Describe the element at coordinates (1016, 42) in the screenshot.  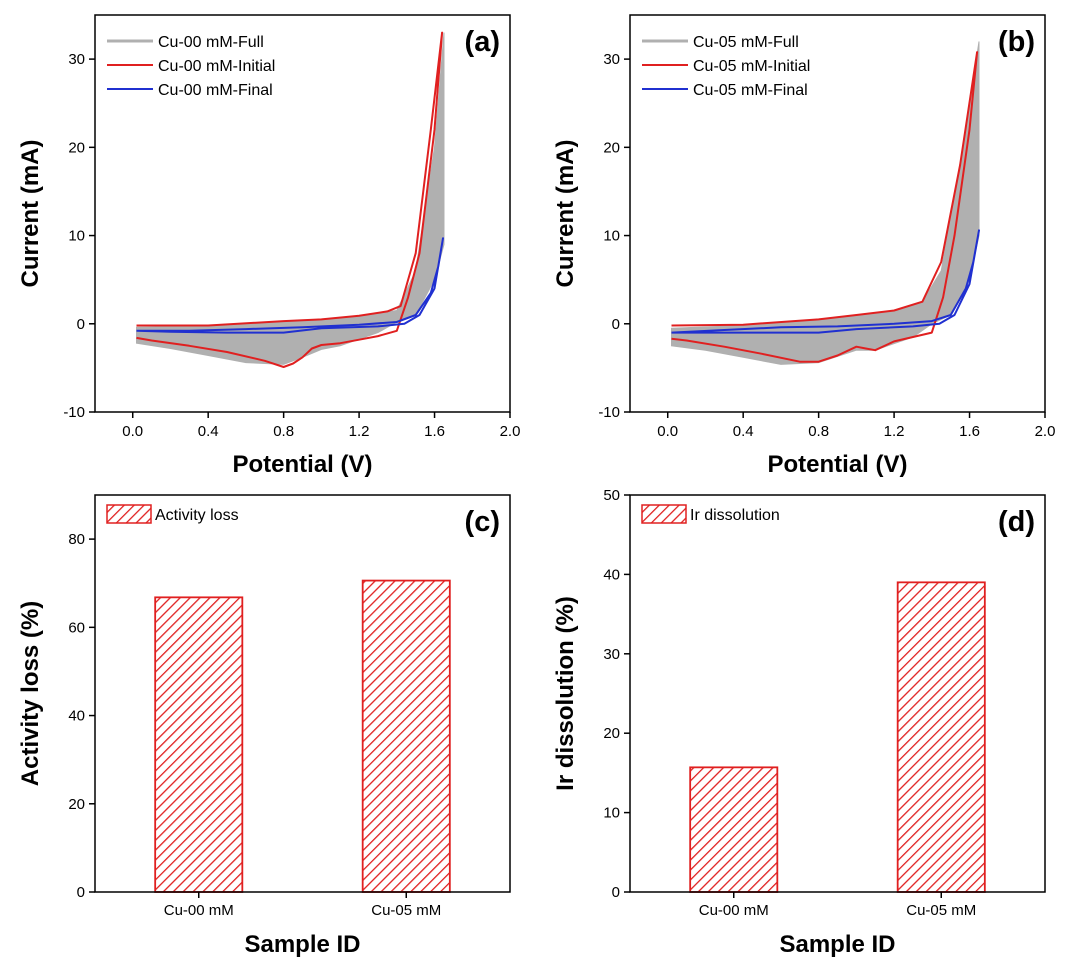
I see `panel-label: (b)` at that location.